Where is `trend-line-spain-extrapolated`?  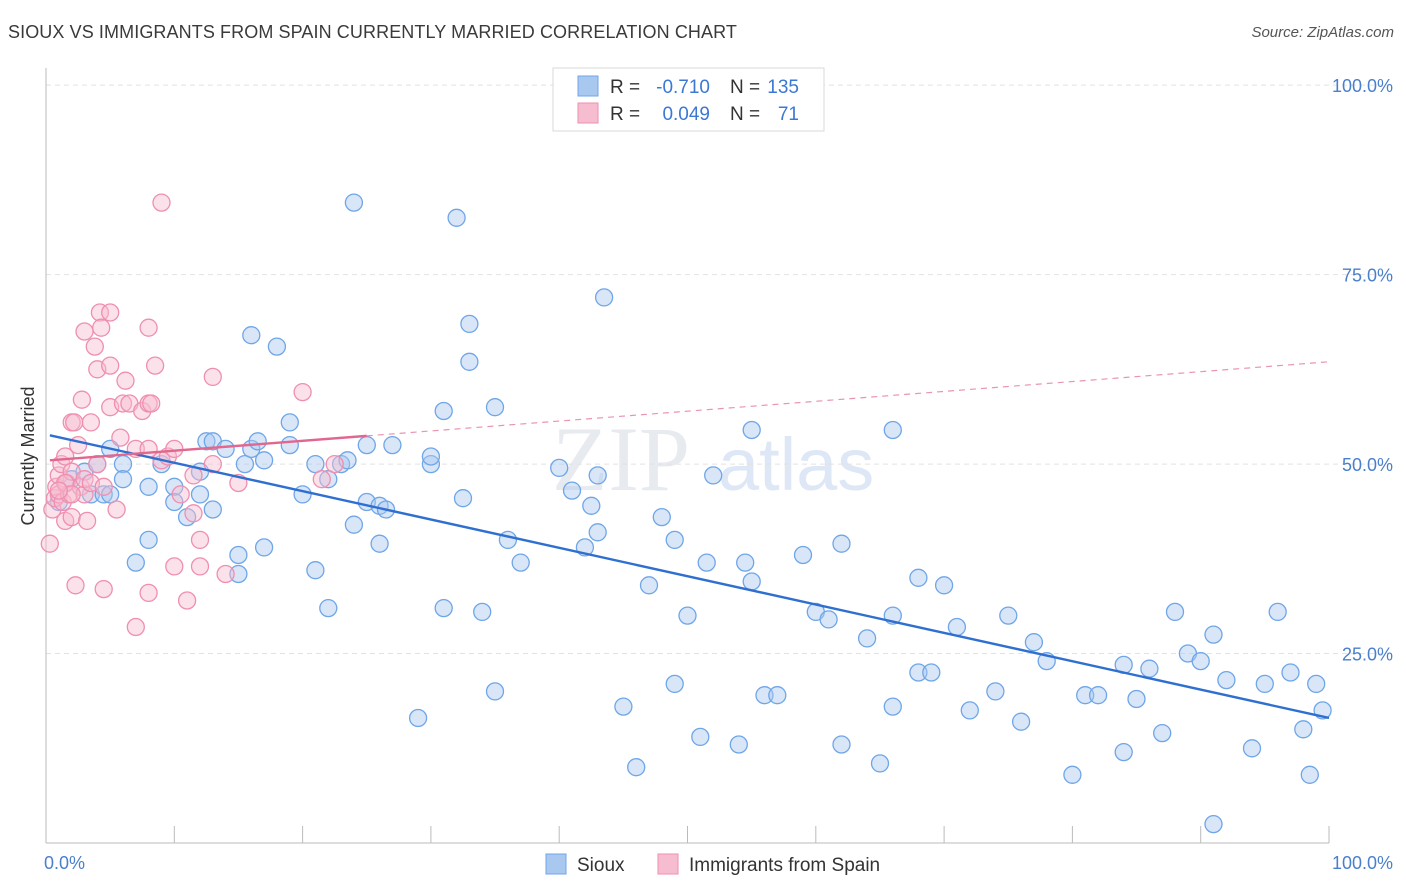
trend-line-spain-extrapolated is located at coordinates (848, 399).